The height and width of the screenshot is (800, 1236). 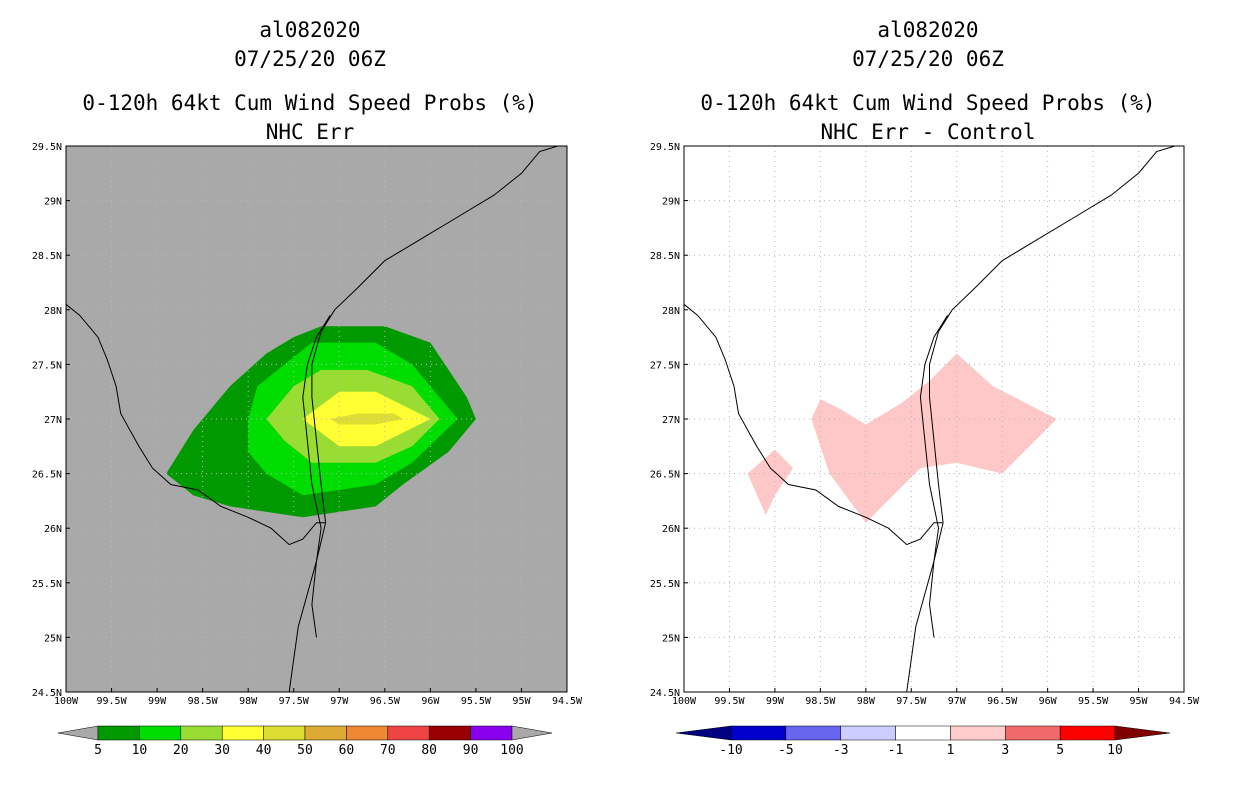 I want to click on chart-title-line3: NHC Err - Control, so click(x=928, y=132).